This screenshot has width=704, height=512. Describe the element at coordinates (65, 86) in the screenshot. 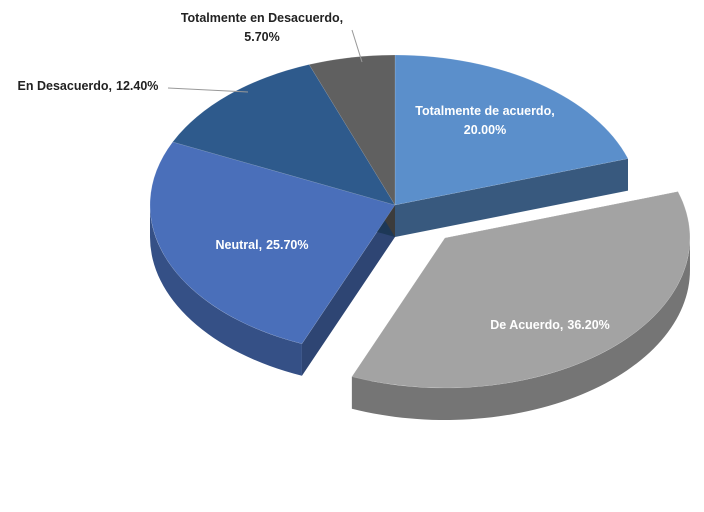

I see `label-category: En Desacuerdo,` at that location.